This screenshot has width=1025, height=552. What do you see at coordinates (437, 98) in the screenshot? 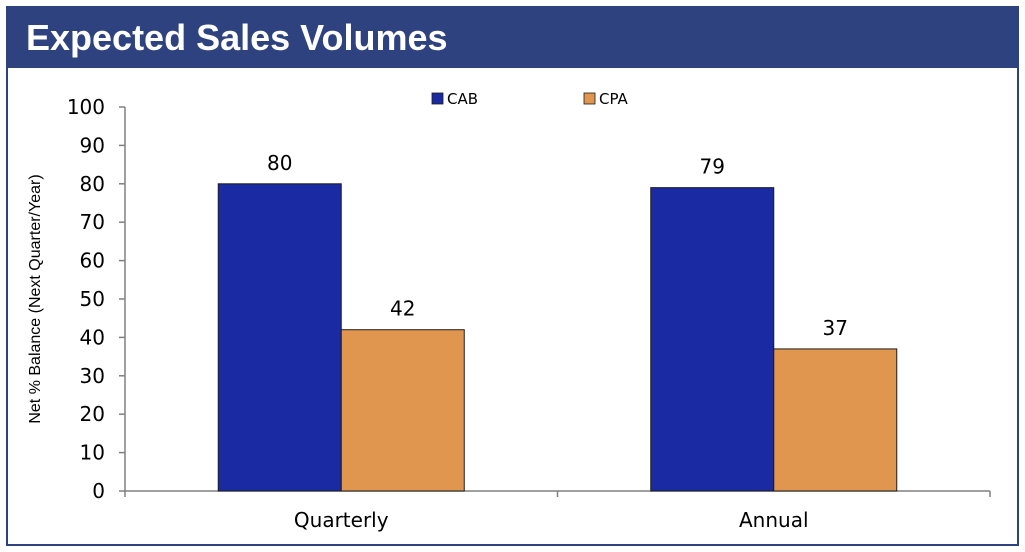
I see `legend-swatch-cab` at bounding box center [437, 98].